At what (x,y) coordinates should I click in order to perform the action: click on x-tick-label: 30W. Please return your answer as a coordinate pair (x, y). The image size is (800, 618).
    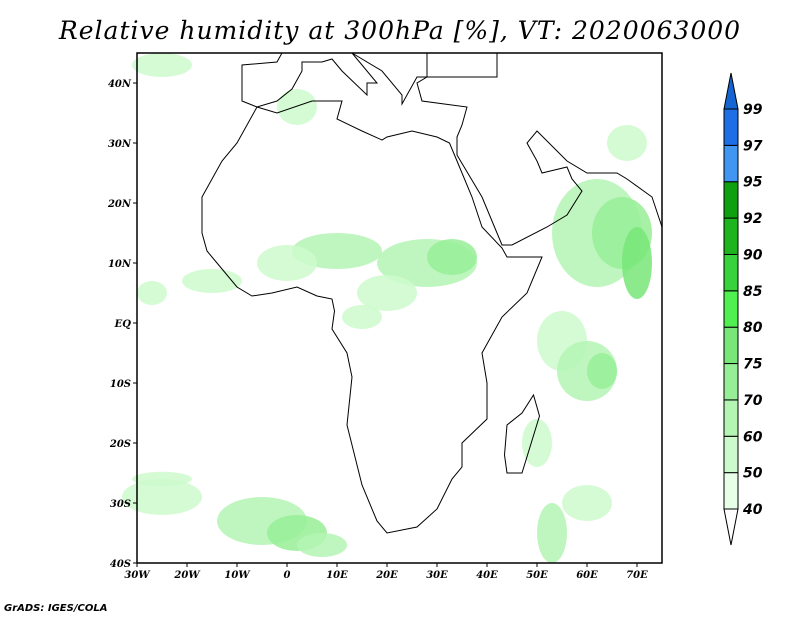
    Looking at the image, I should click on (137, 575).